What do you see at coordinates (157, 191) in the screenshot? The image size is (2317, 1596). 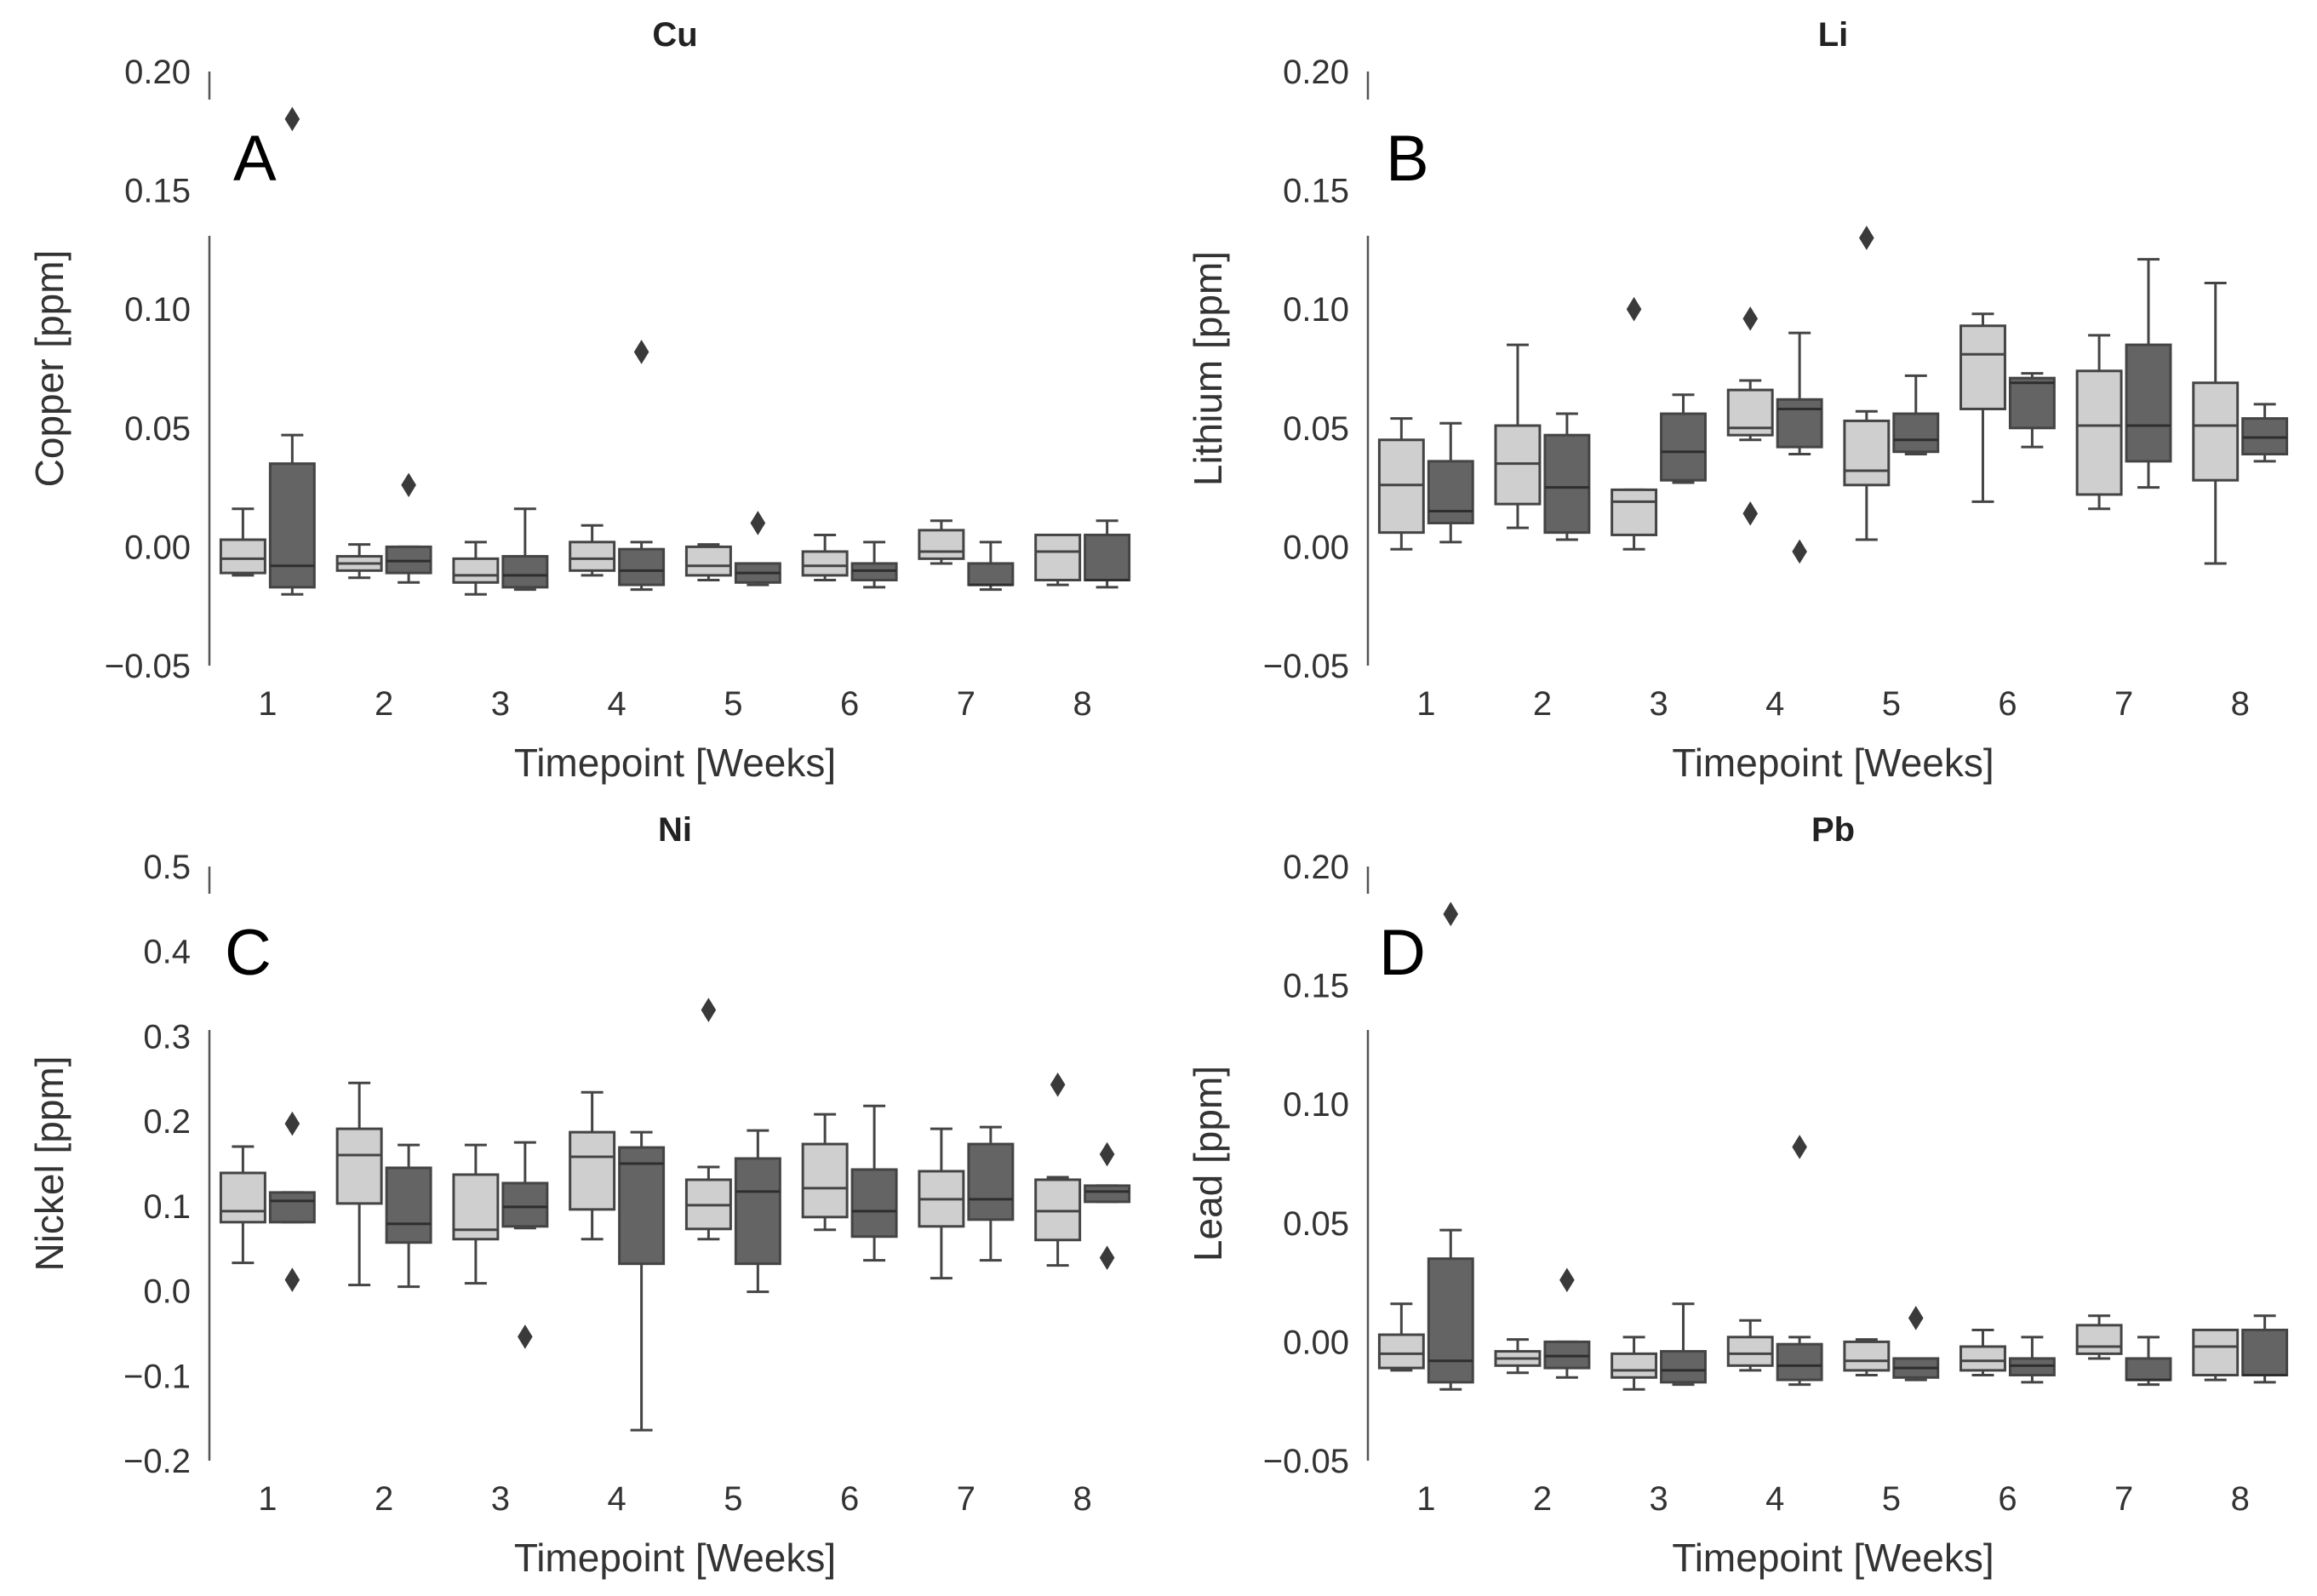 I see `y-tick-label: 0.15` at bounding box center [157, 191].